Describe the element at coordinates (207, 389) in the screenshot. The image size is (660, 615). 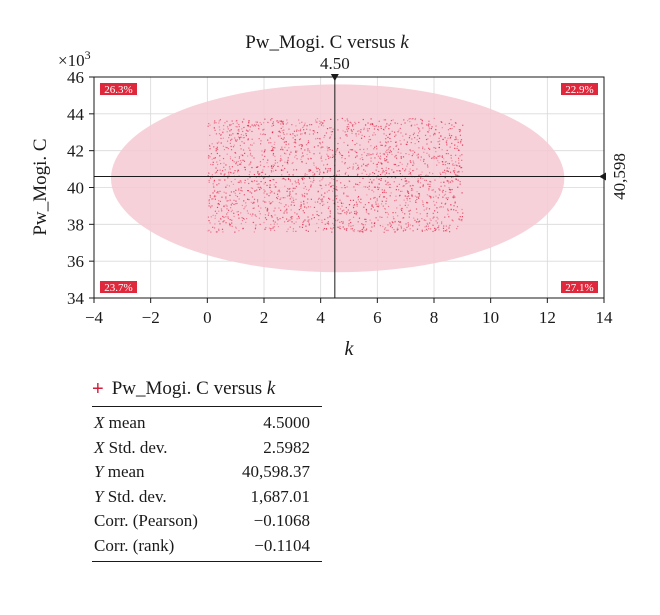
I see `legend-entry: + Pw_Mogi. C versus k` at that location.